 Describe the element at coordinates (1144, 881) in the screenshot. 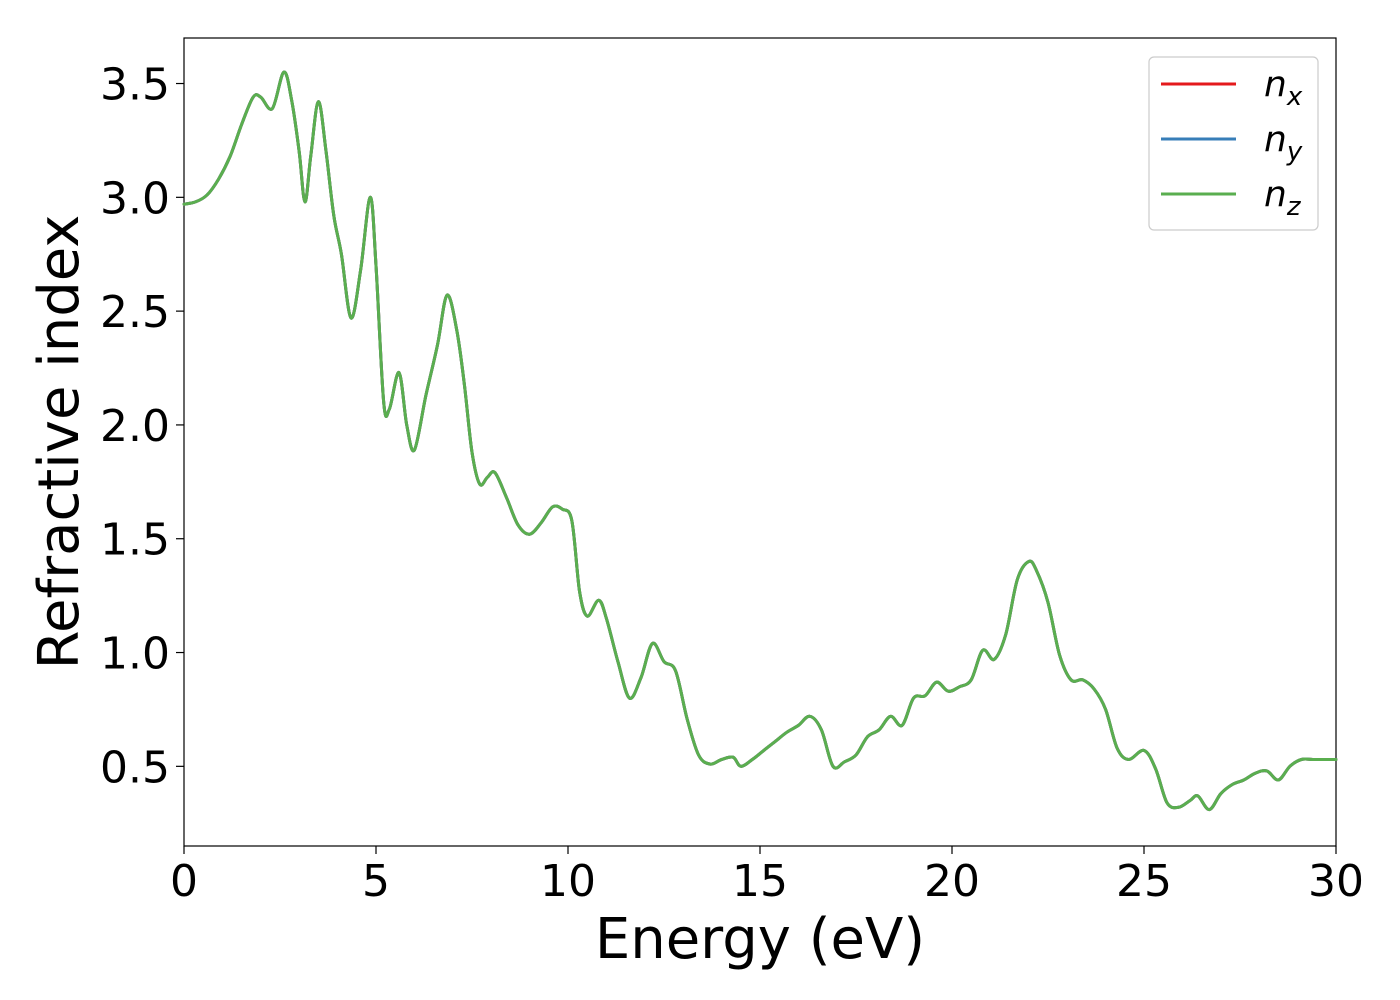

I see `x-tick-label: 25` at that location.